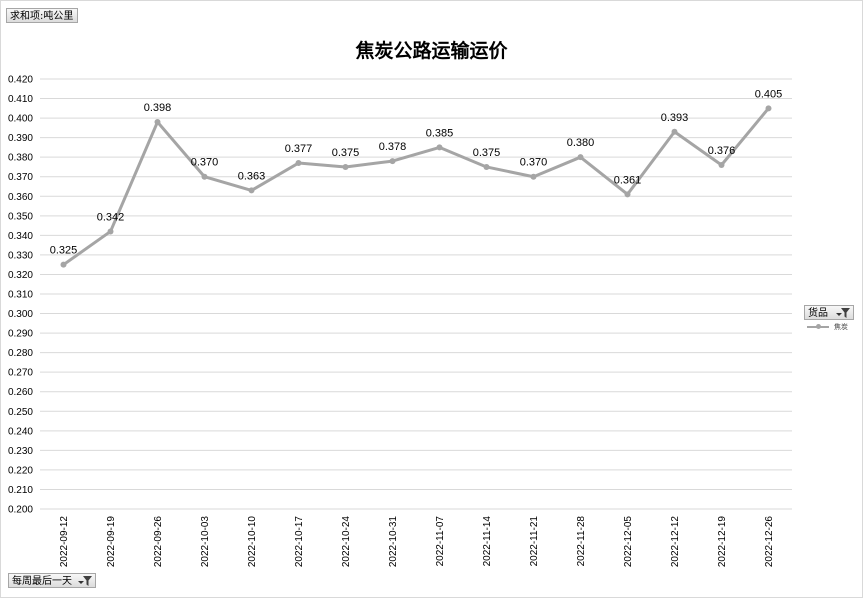  What do you see at coordinates (431, 51) in the screenshot?
I see `chart-title: 焦炭公路运输运价` at bounding box center [431, 51].